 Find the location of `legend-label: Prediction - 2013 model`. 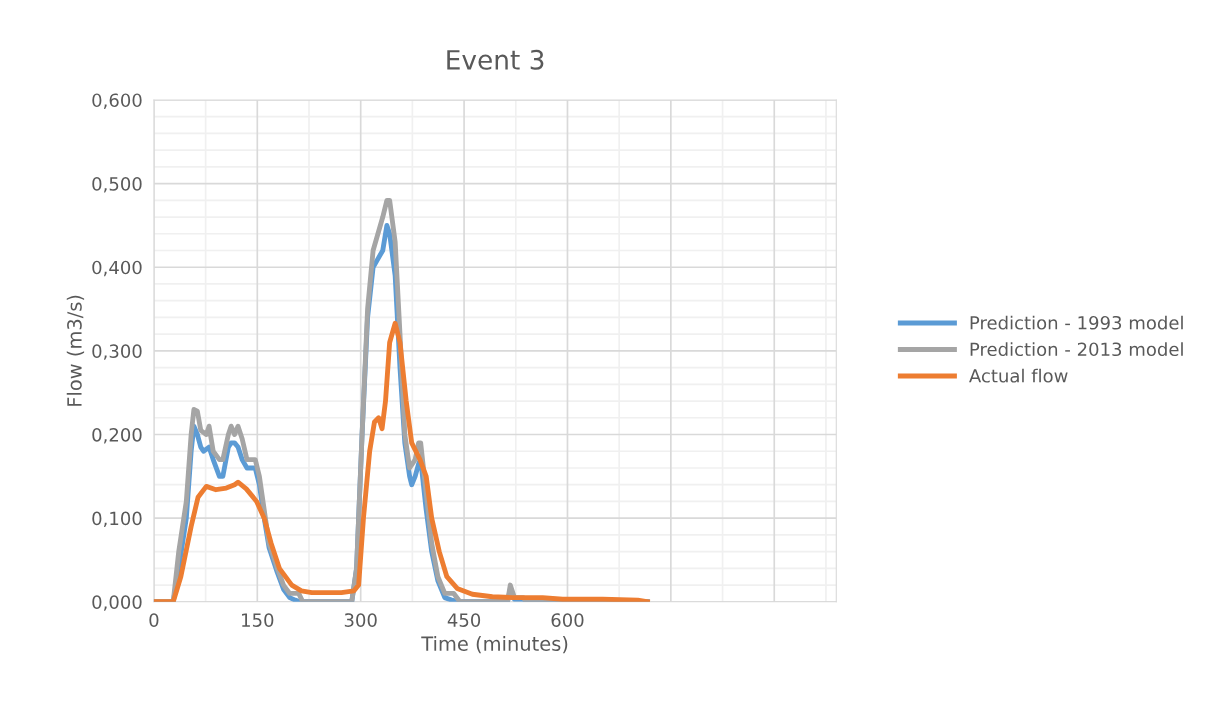

legend-label: Prediction - 2013 model is located at coordinates (1076, 349).